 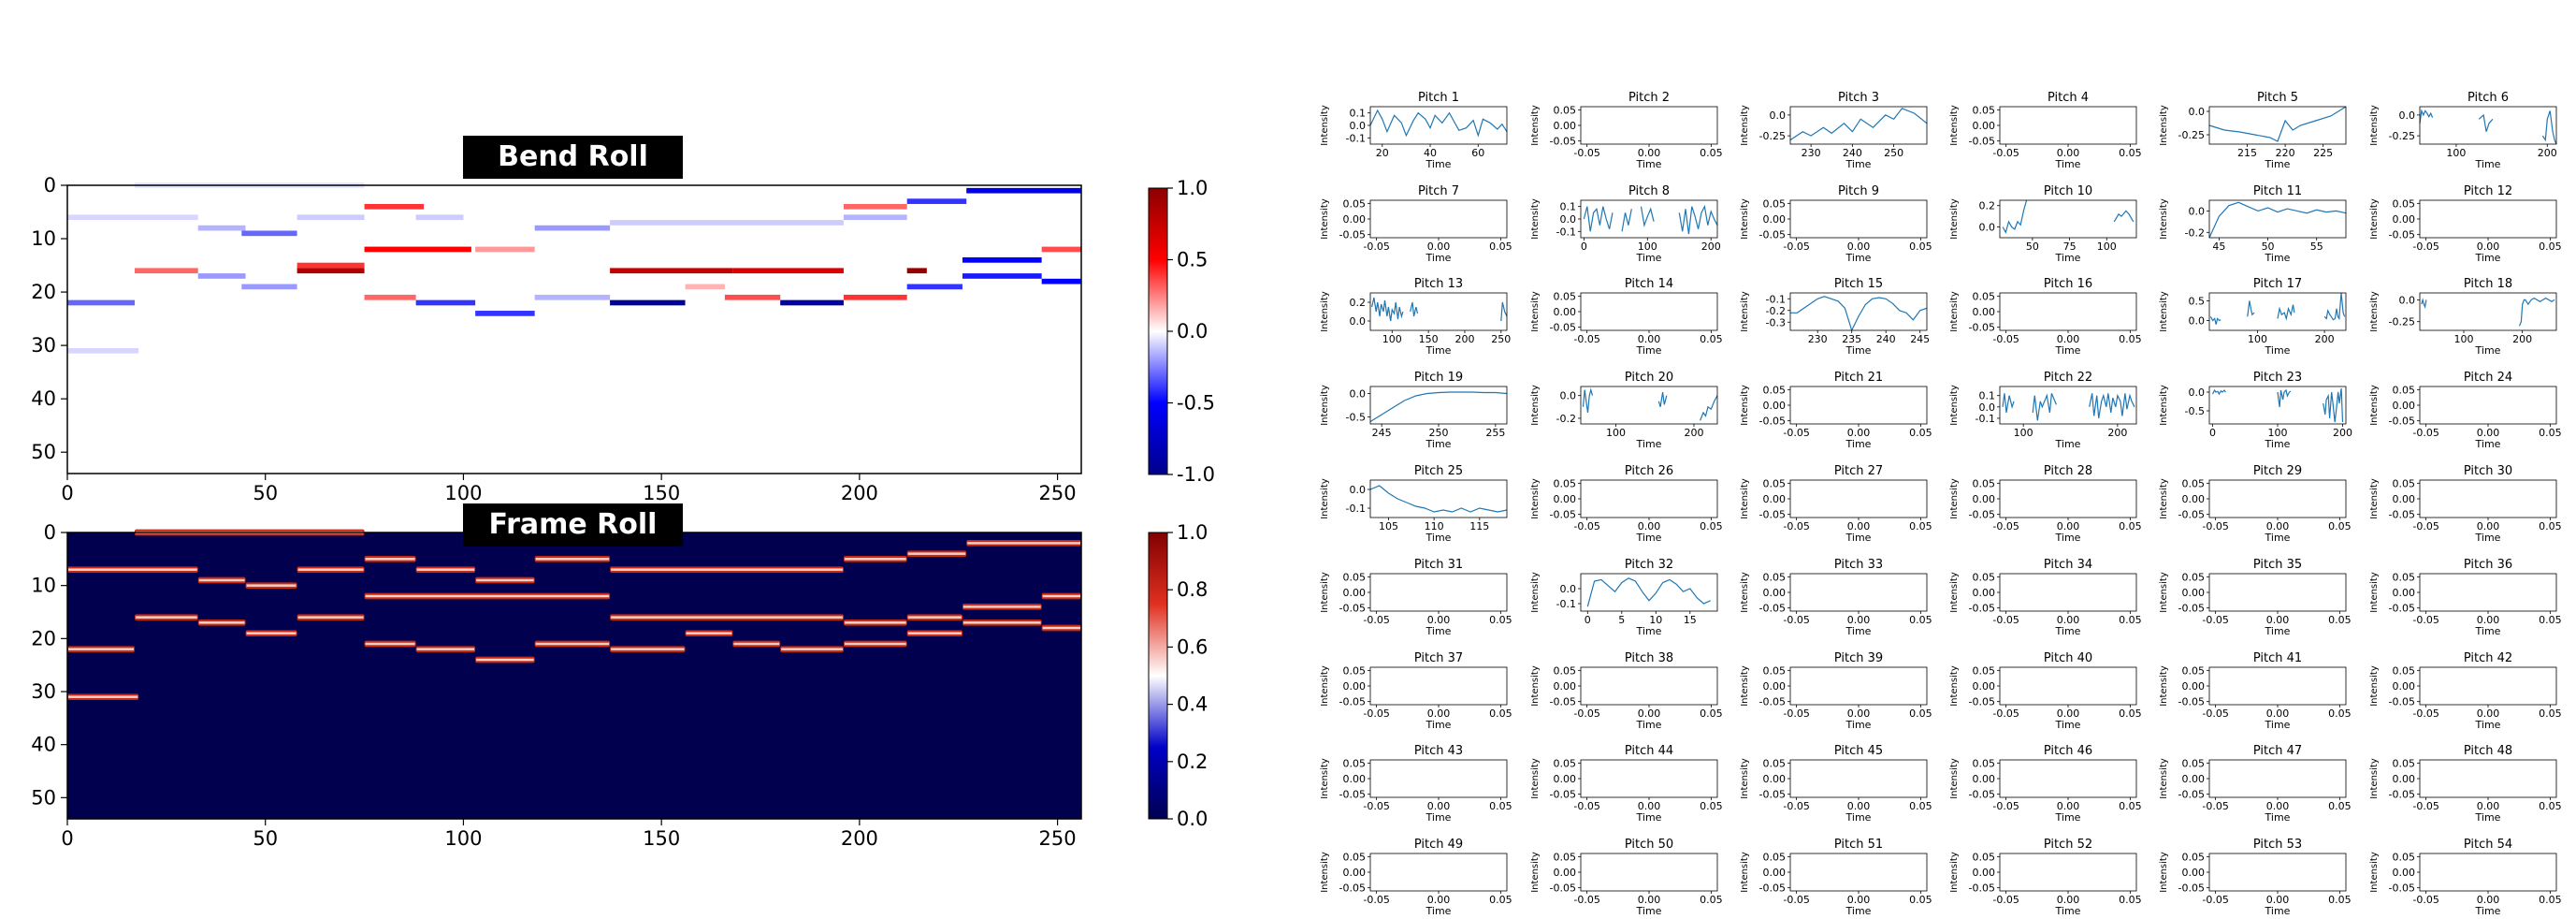 I want to click on colorbar-tick-label: 0.6, so click(x=1192, y=646).